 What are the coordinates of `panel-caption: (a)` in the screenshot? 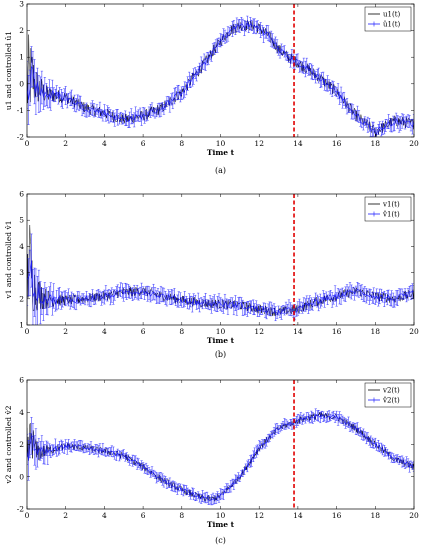 It's located at (220, 170).